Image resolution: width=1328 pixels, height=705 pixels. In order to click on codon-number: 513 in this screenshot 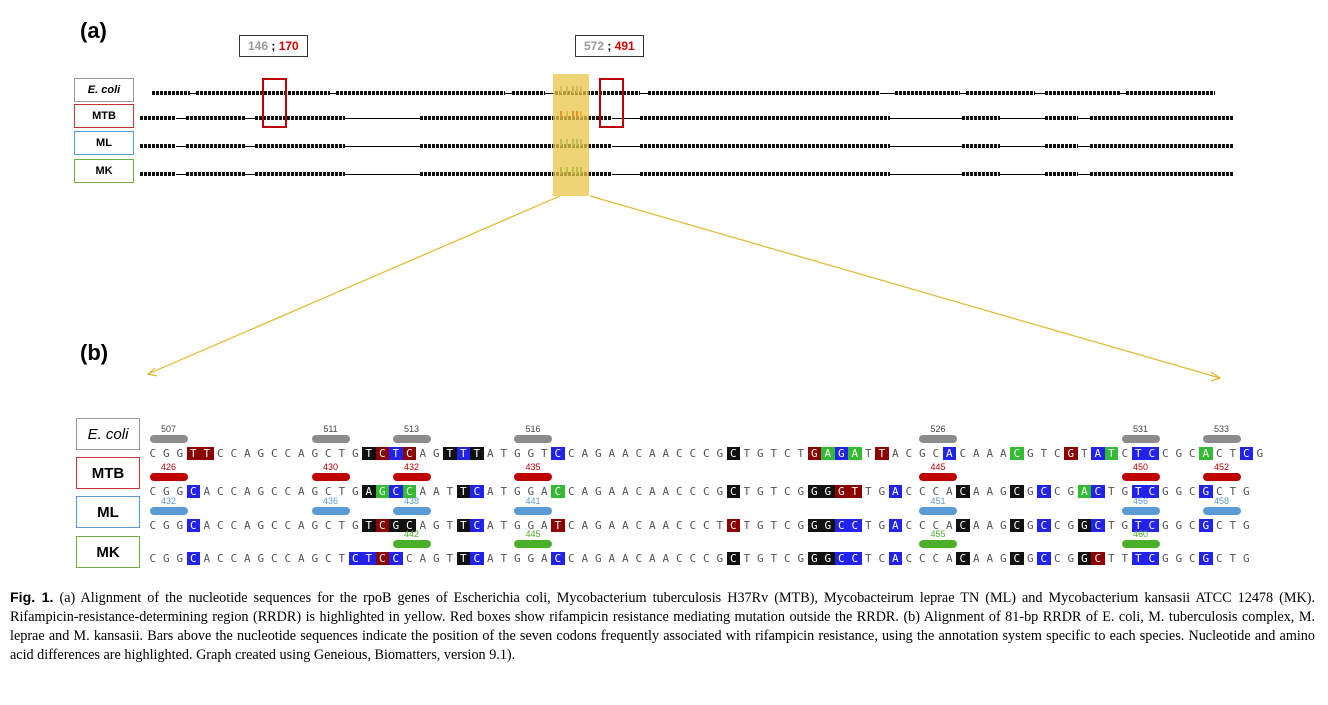, I will do `click(411, 429)`.